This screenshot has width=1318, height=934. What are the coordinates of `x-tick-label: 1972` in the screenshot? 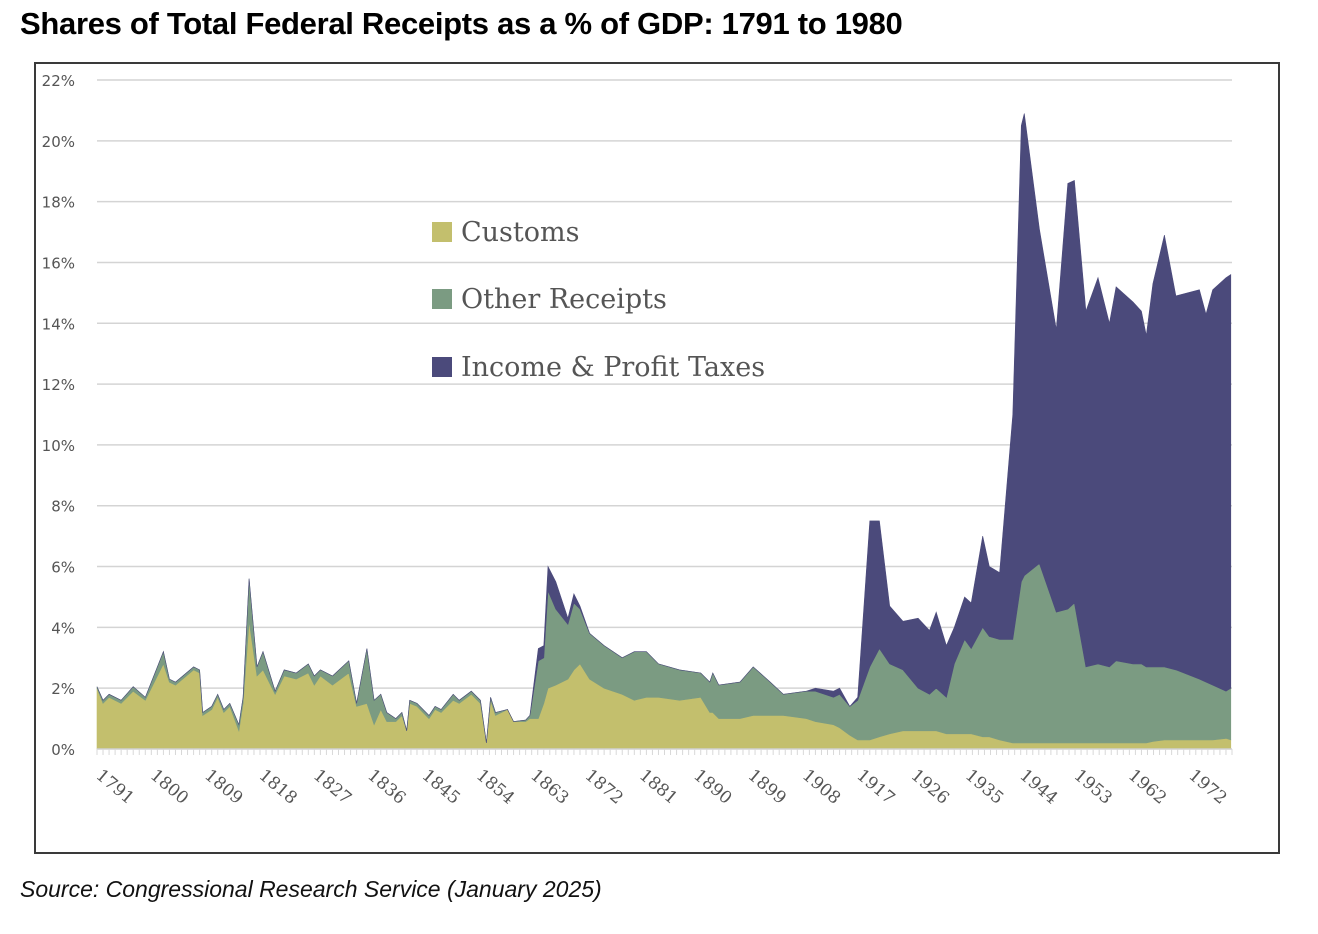 It's located at (1208, 787).